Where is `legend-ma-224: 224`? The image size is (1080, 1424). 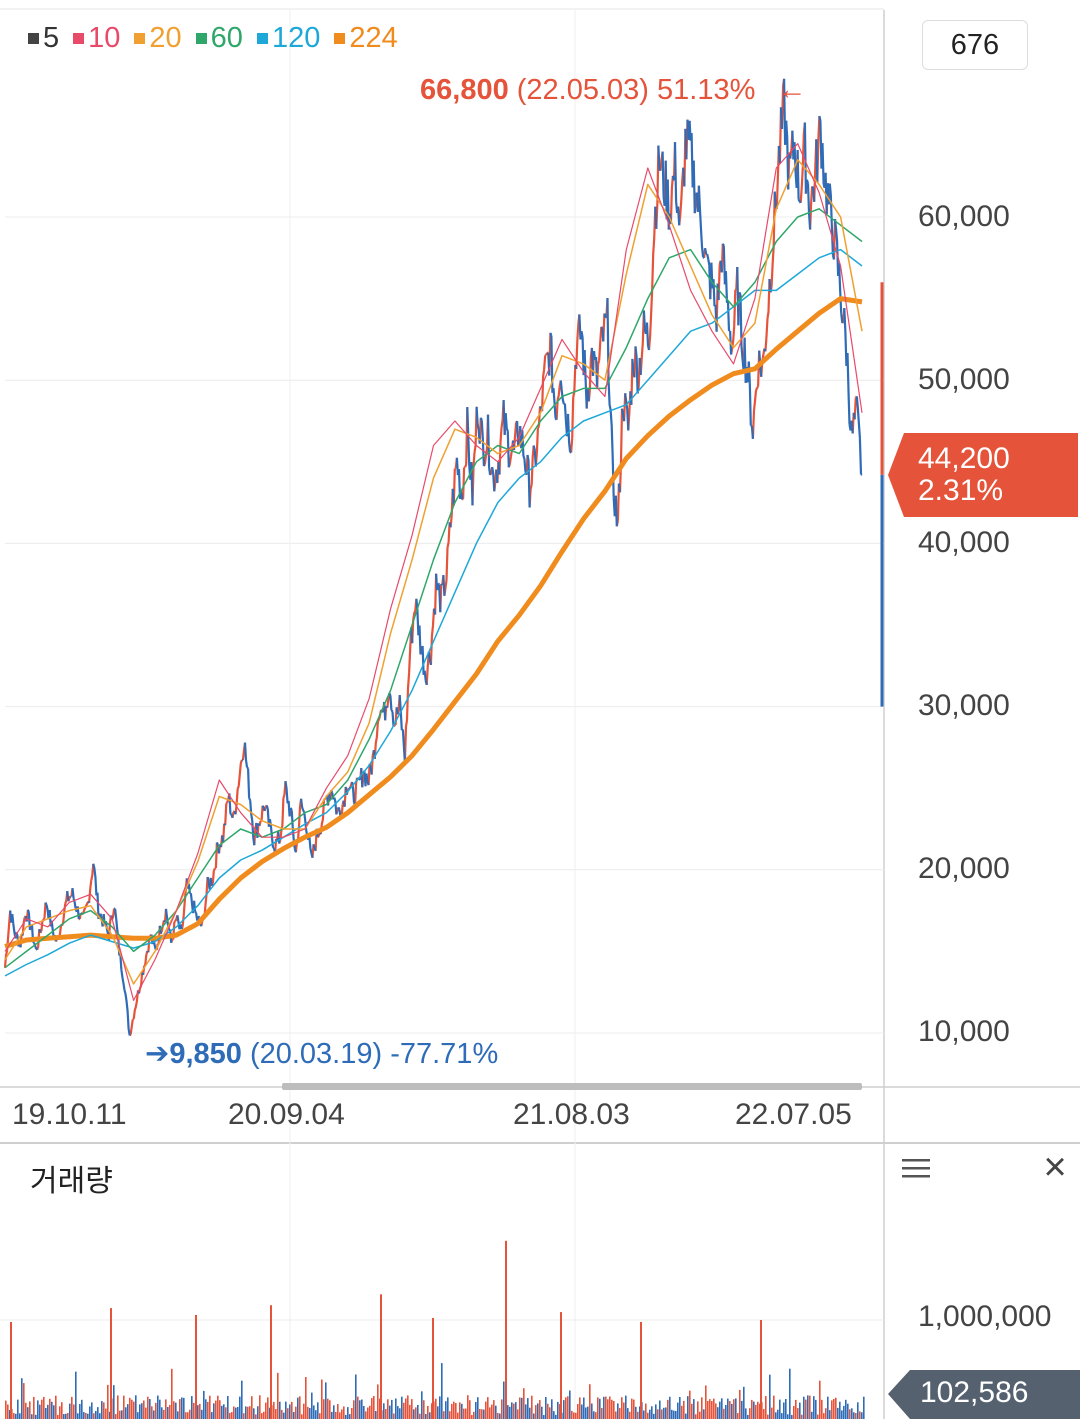 legend-ma-224: 224 is located at coordinates (366, 38).